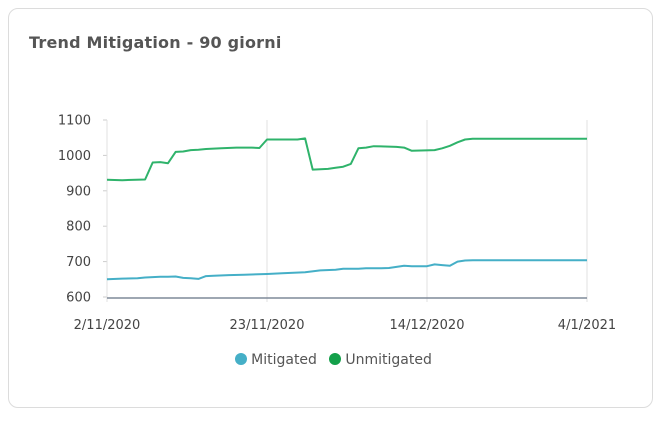 This screenshot has width=667, height=421. What do you see at coordinates (346, 270) in the screenshot?
I see `series-line-mitigated` at bounding box center [346, 270].